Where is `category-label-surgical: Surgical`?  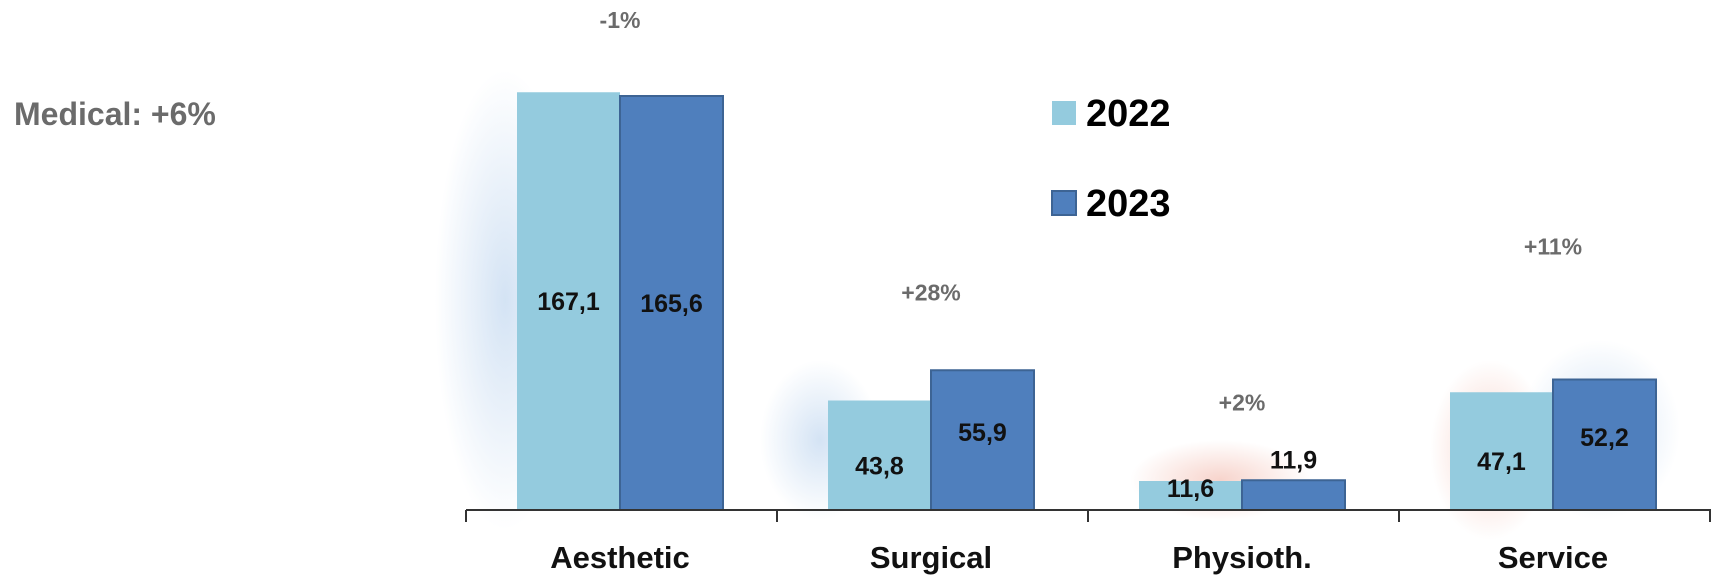
category-label-surgical: Surgical is located at coordinates (931, 557).